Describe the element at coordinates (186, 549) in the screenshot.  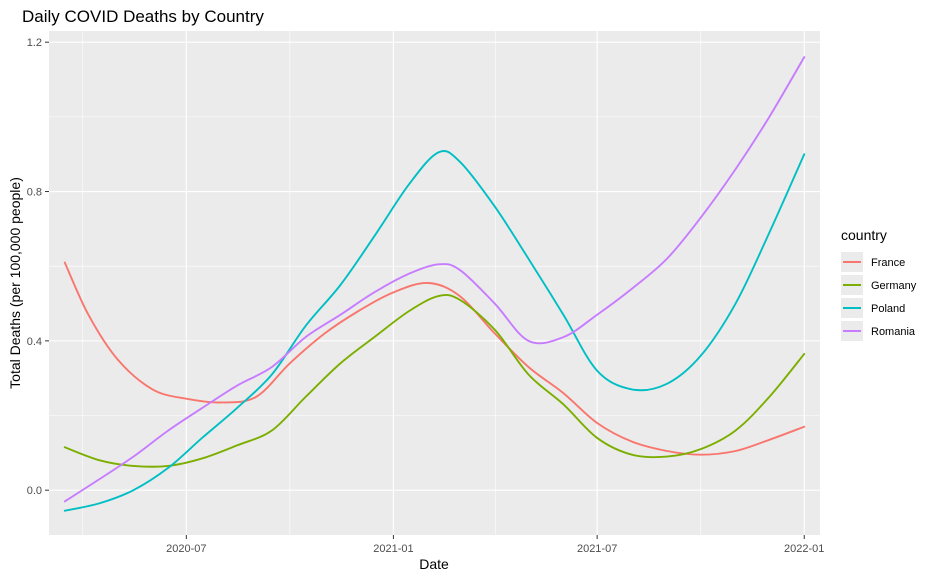
I see `x-tick-label: 2020-07` at that location.